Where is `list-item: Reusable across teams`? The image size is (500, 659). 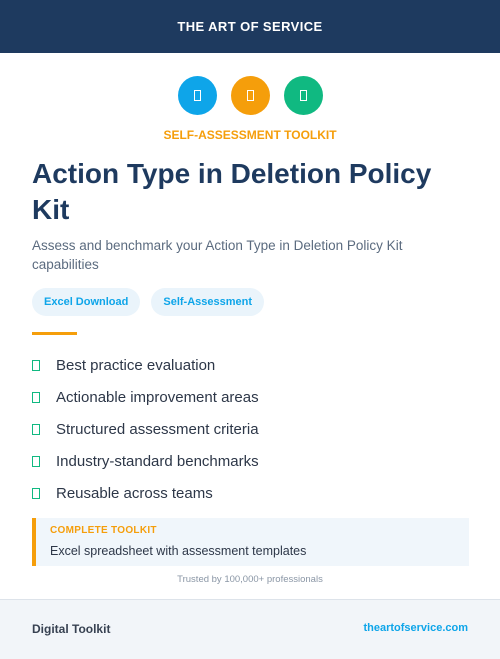
list-item: Reusable across teams is located at coordinates (145, 493).